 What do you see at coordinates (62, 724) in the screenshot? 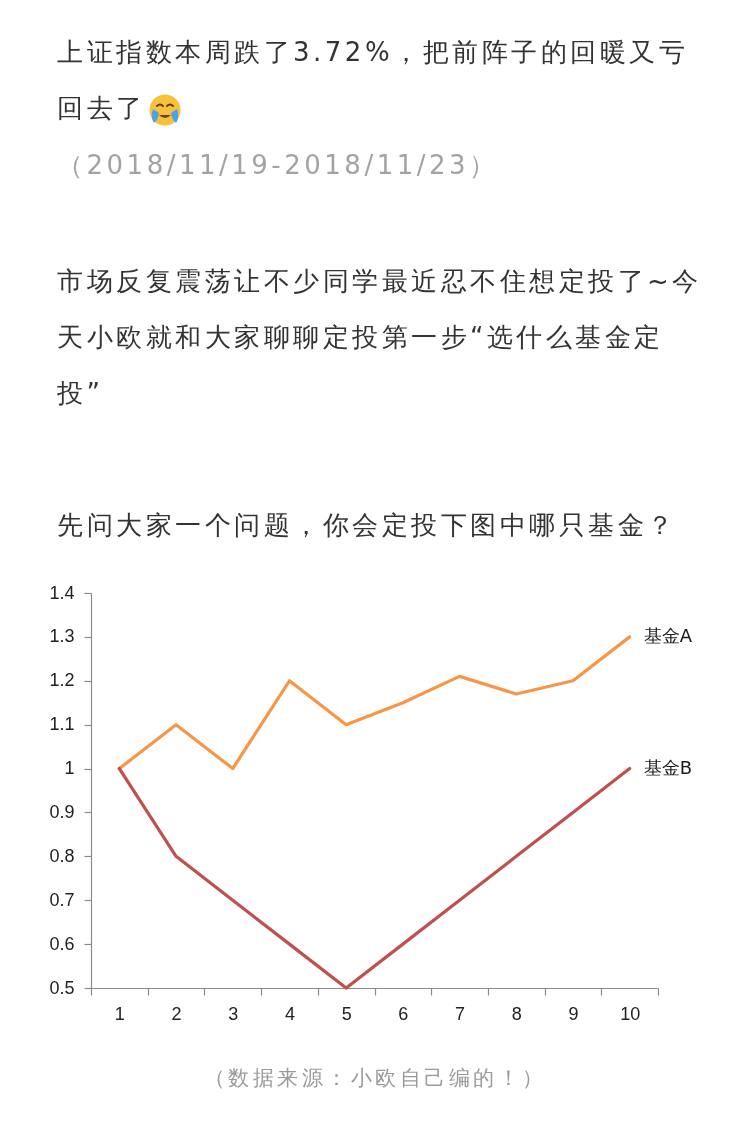
I see `y-tick-label: 1.1` at bounding box center [62, 724].